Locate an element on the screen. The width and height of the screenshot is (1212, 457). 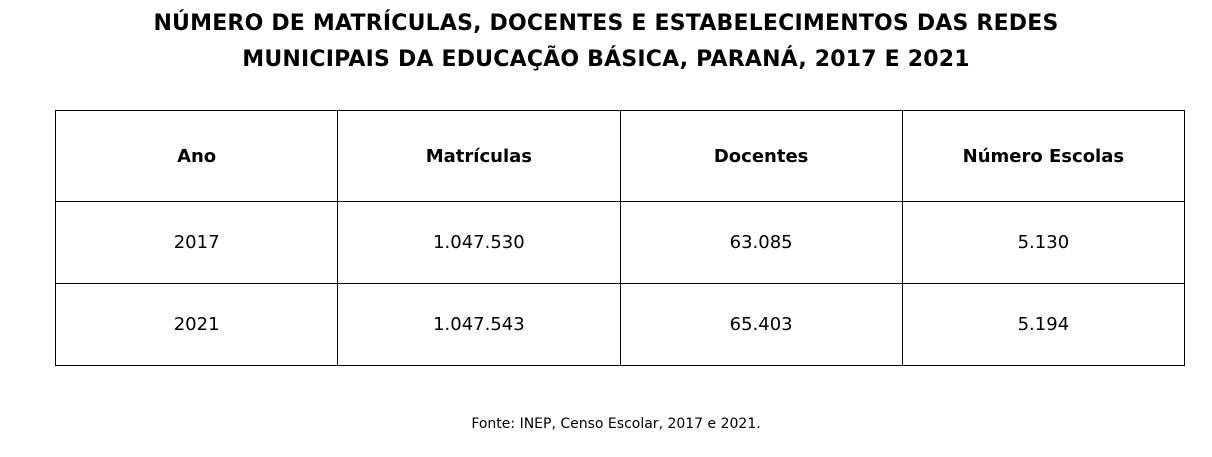
source-note: Fonte: INEP, Censo Escolar, 2017 e 2021. is located at coordinates (616, 424).